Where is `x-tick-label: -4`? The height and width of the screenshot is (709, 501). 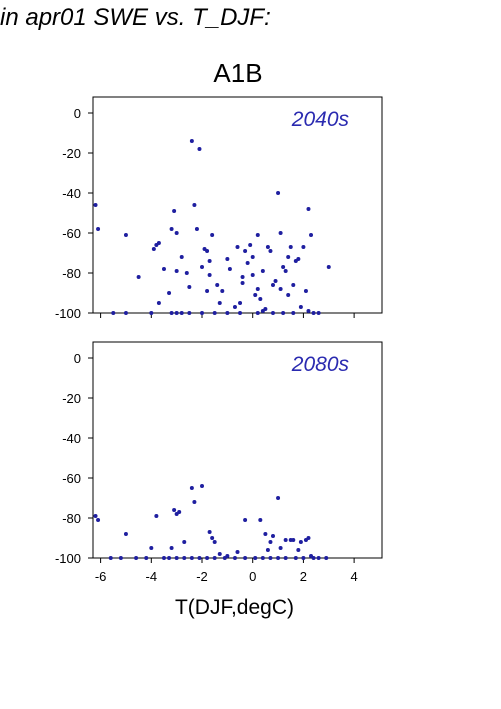 x-tick-label: -4 is located at coordinates (152, 576).